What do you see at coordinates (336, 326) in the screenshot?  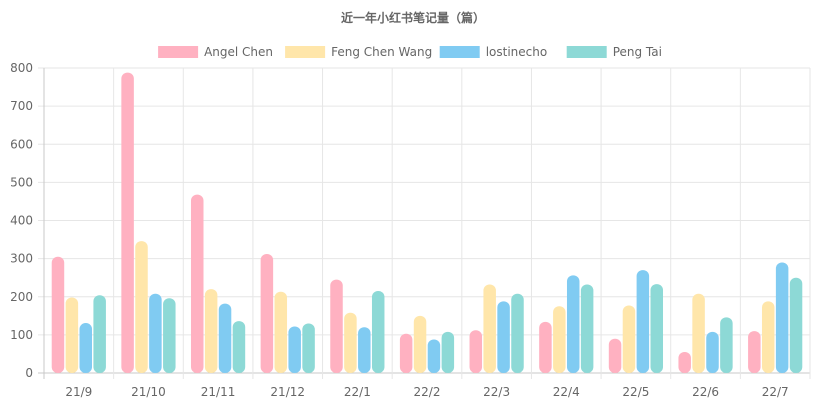 I see `bar-angel-chen-22/1` at bounding box center [336, 326].